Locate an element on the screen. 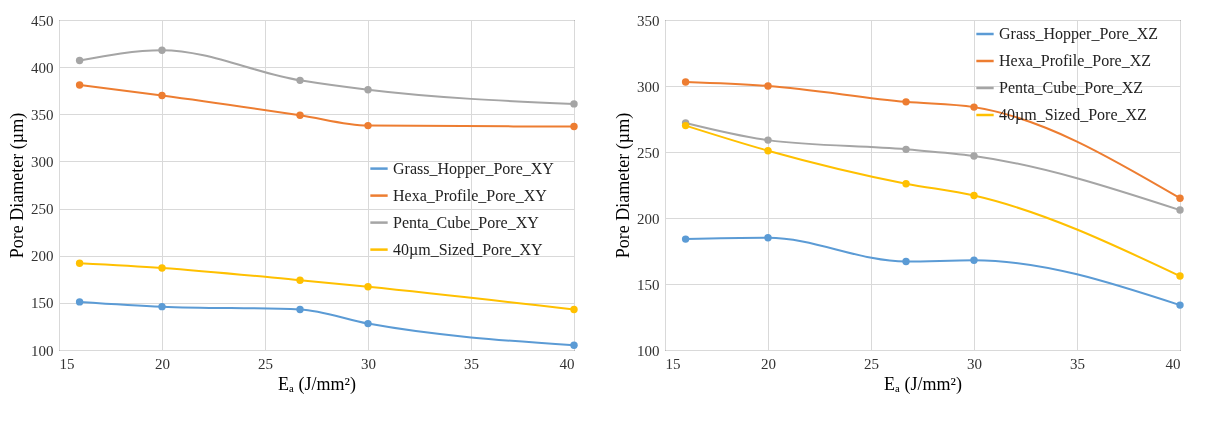  legend-label: Hexa_Profile_Pore_XZ is located at coordinates (1075, 60).